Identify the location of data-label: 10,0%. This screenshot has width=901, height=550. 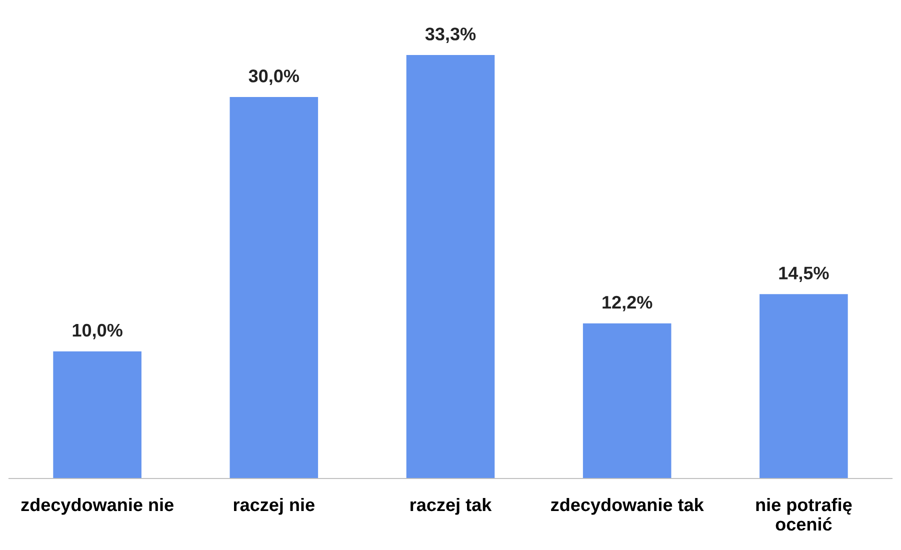
(97, 332).